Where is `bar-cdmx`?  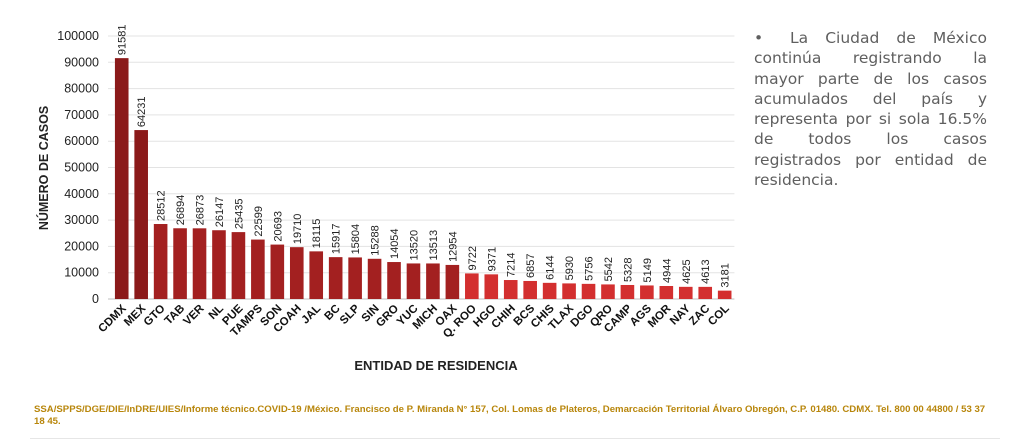 bar-cdmx is located at coordinates (121, 179).